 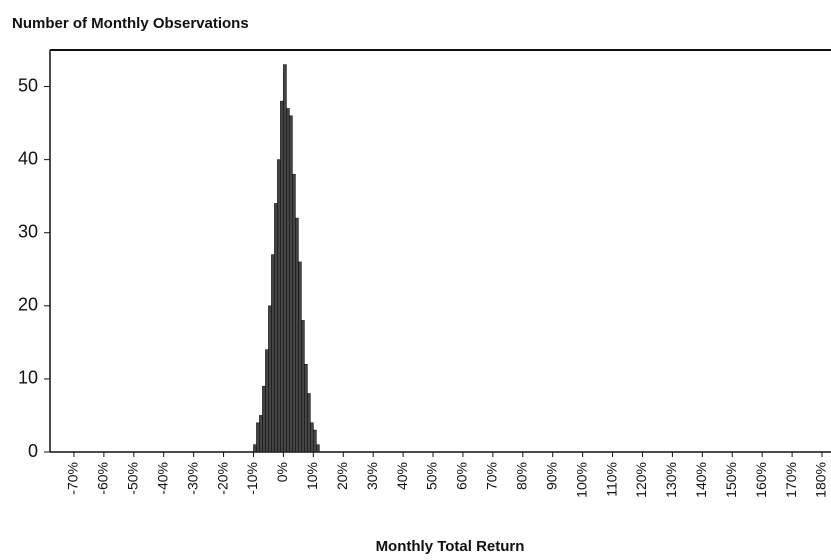 I want to click on x-tick-label: 130%, so click(x=671, y=480).